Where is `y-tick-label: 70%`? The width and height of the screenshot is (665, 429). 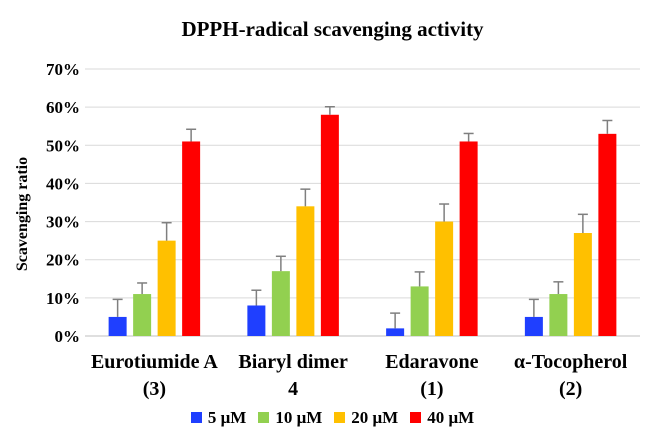 y-tick-label: 70% is located at coordinates (63, 69).